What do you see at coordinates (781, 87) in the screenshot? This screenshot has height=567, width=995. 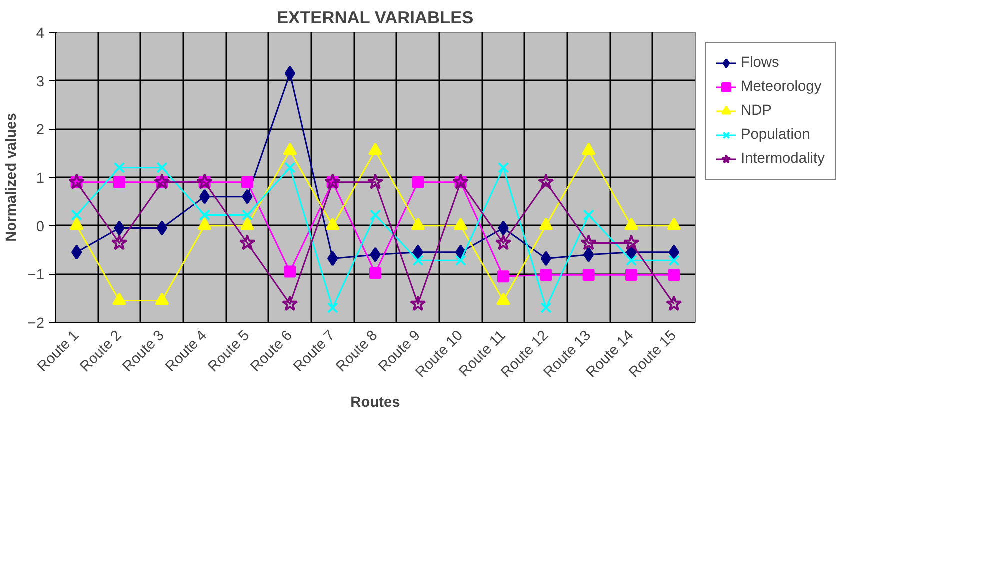 I see `legend-label: Meteorology` at bounding box center [781, 87].